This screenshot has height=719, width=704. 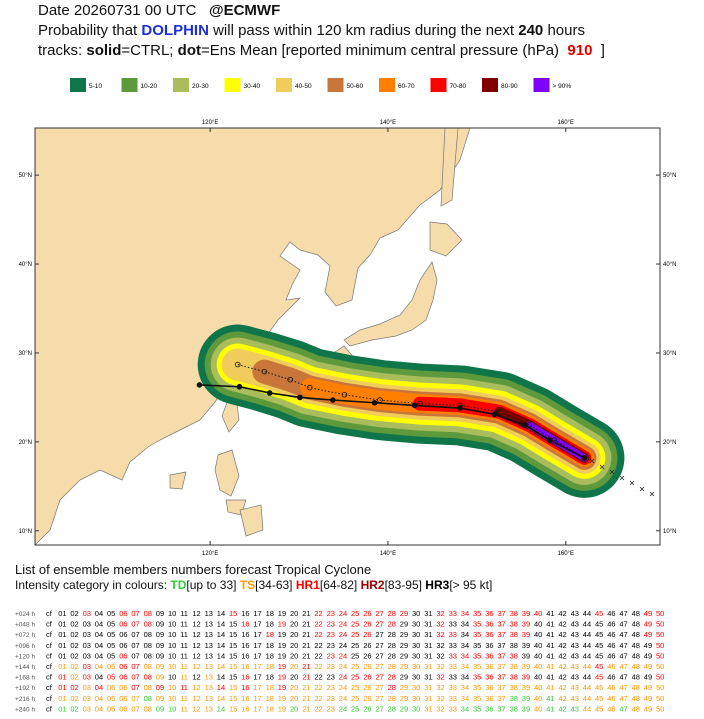 What do you see at coordinates (25, 635) in the screenshot?
I see `row-label: +072 h` at bounding box center [25, 635].